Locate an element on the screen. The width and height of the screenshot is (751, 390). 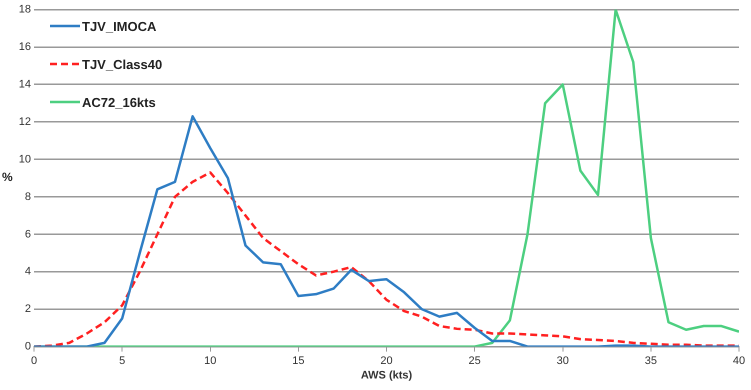
y-tick-label: 0 is located at coordinates (27, 346).